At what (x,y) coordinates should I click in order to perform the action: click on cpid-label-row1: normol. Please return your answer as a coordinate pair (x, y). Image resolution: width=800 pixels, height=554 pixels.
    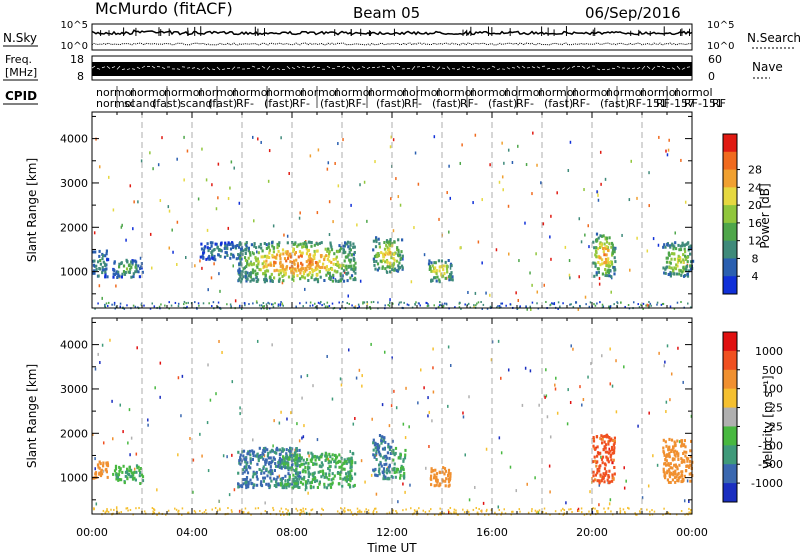
    Looking at the image, I should click on (625, 92).